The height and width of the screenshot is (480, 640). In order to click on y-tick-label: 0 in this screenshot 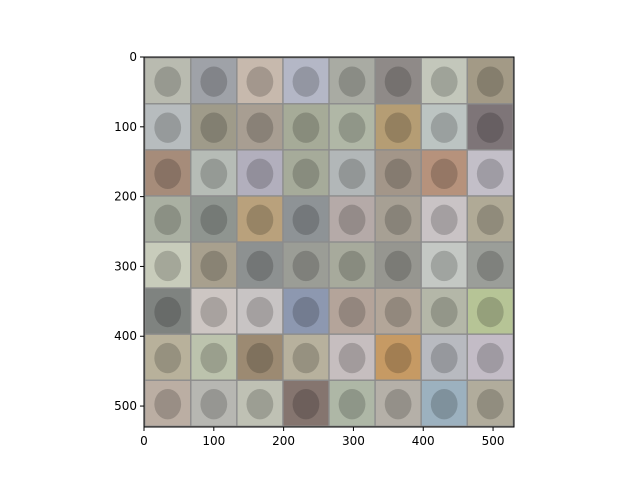, I will do `click(133, 57)`.